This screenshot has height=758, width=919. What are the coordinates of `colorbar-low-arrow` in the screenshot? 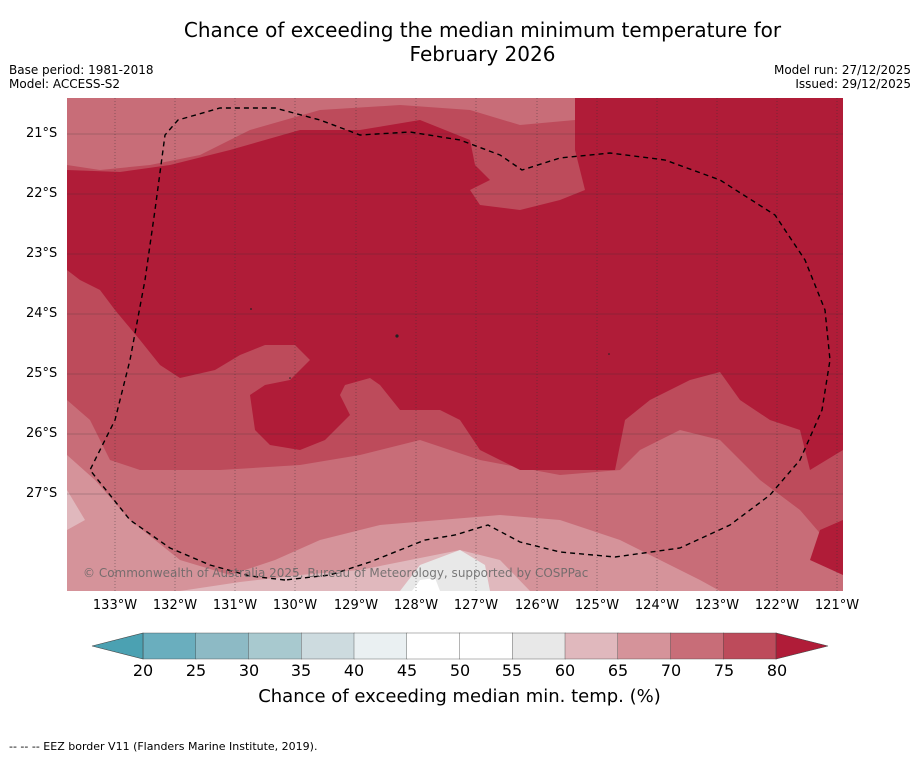 It's located at (117, 646).